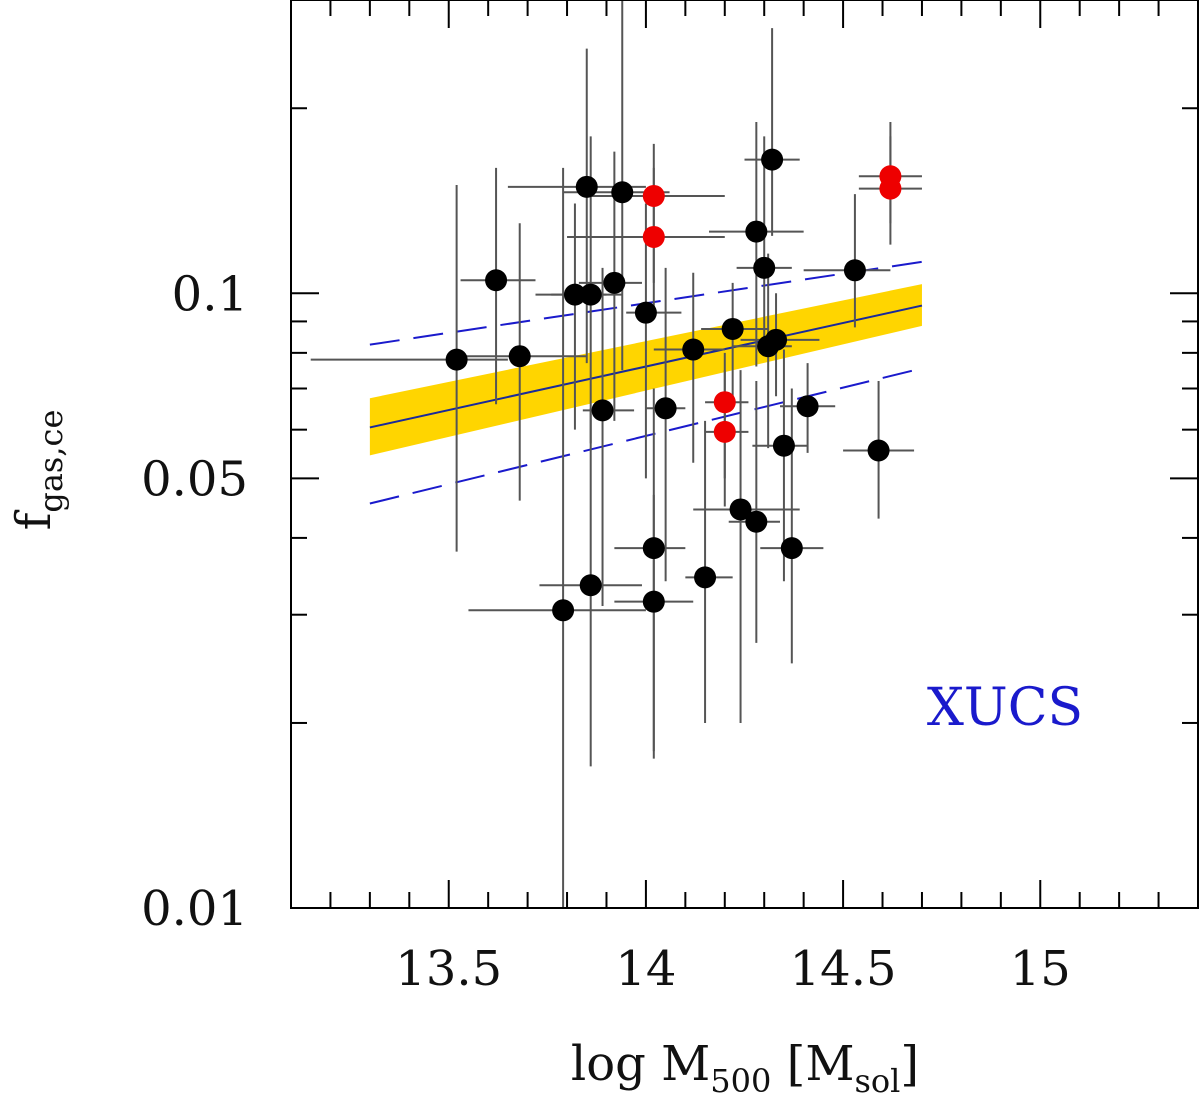  Describe the element at coordinates (496, 280) in the screenshot. I see `data-point-s0-p1` at that location.